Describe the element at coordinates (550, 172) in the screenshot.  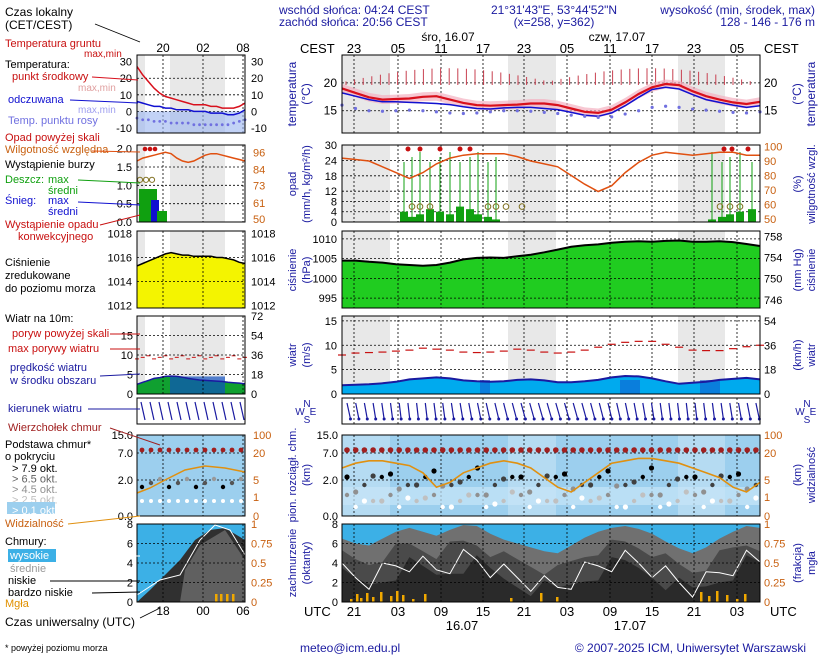
I see `humidity-line` at that location.